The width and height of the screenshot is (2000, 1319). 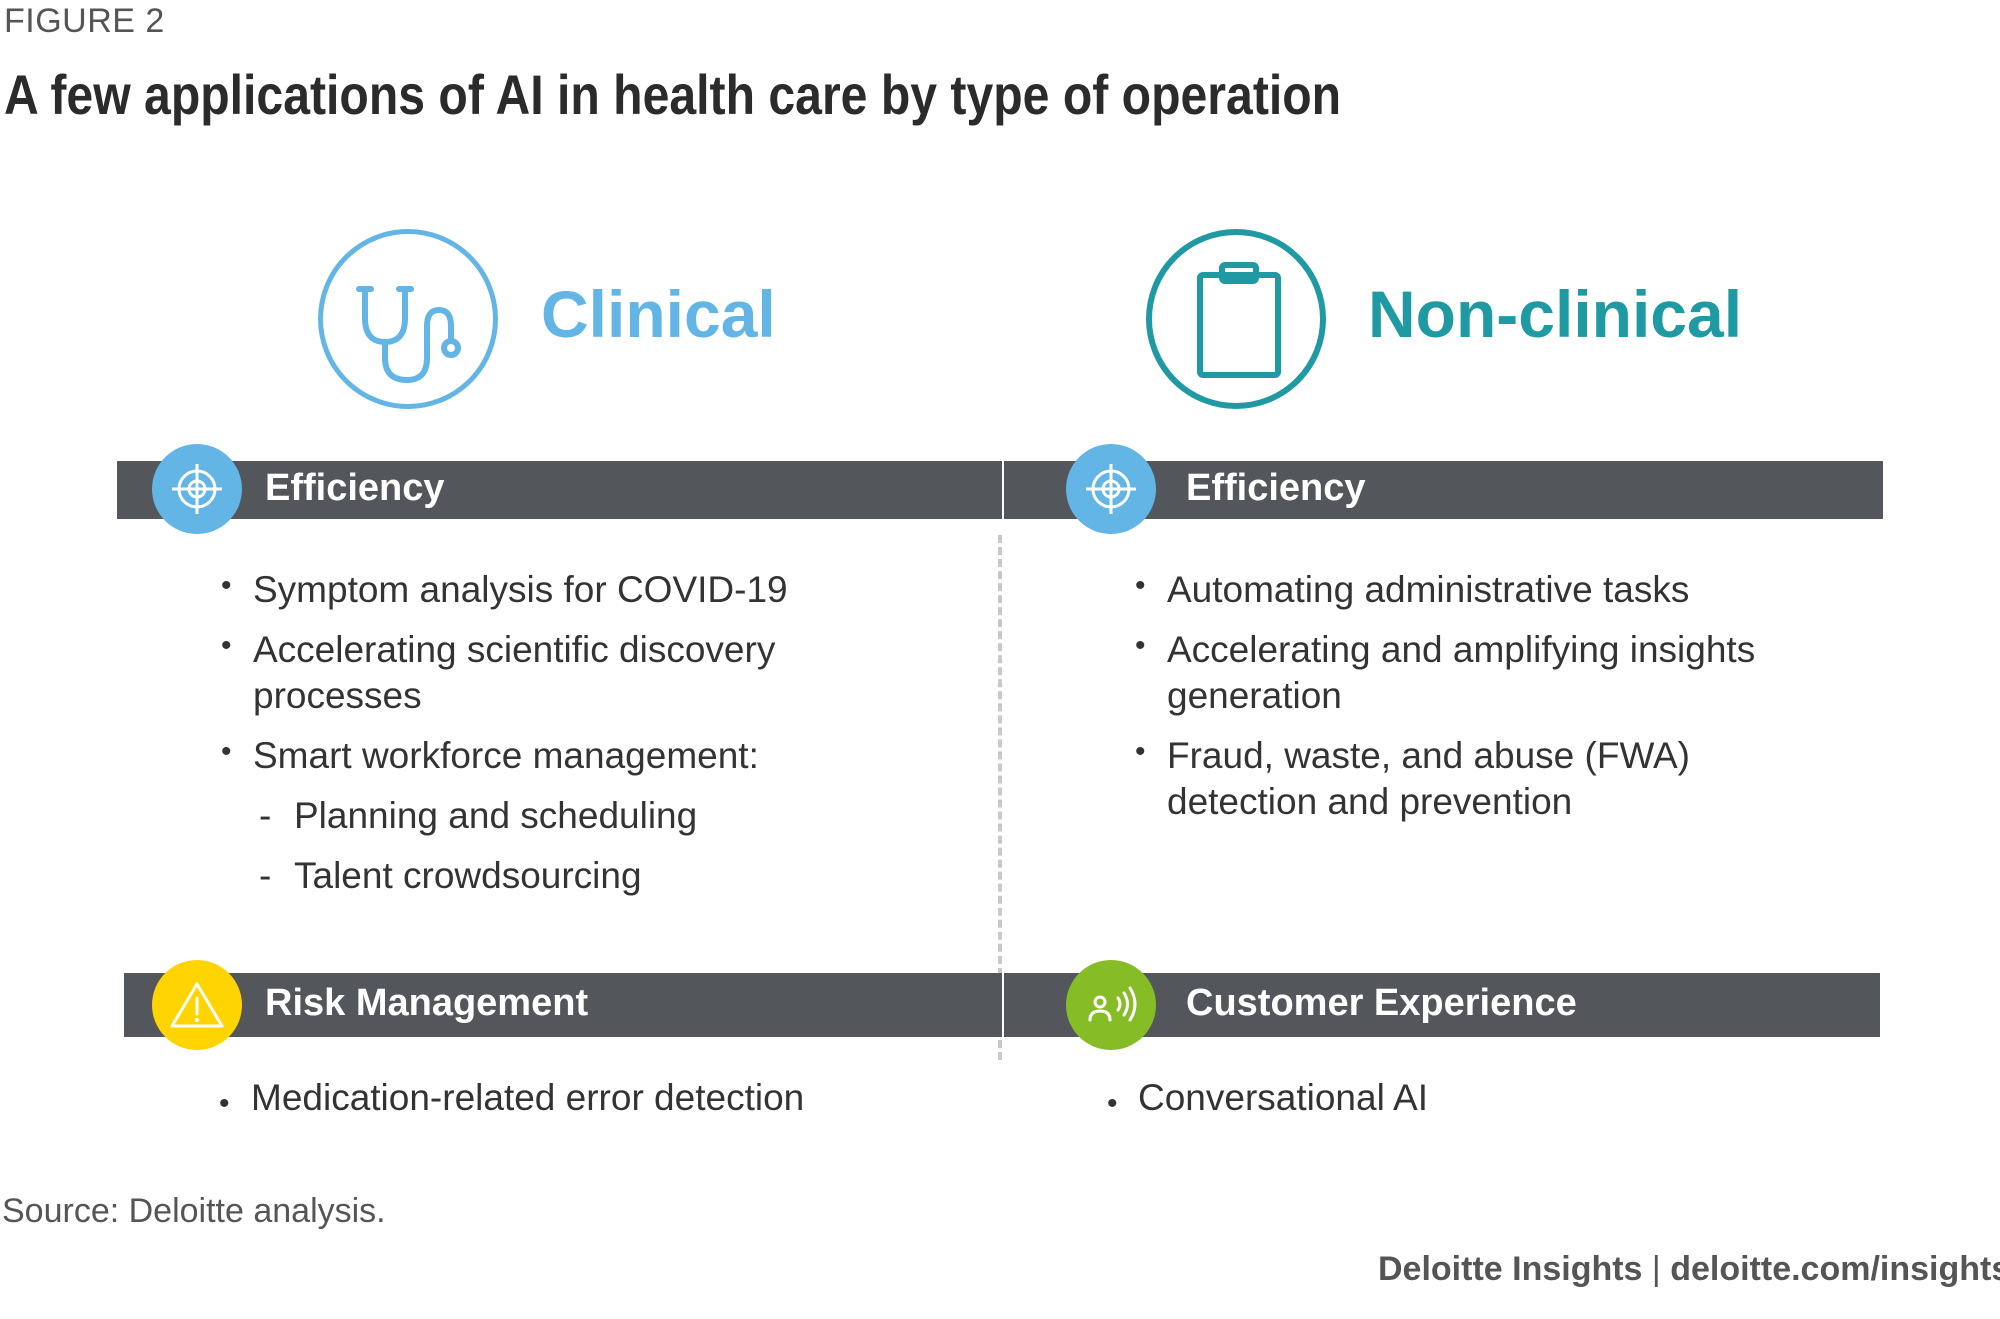 What do you see at coordinates (1236, 319) in the screenshot?
I see `clipboard-icon` at bounding box center [1236, 319].